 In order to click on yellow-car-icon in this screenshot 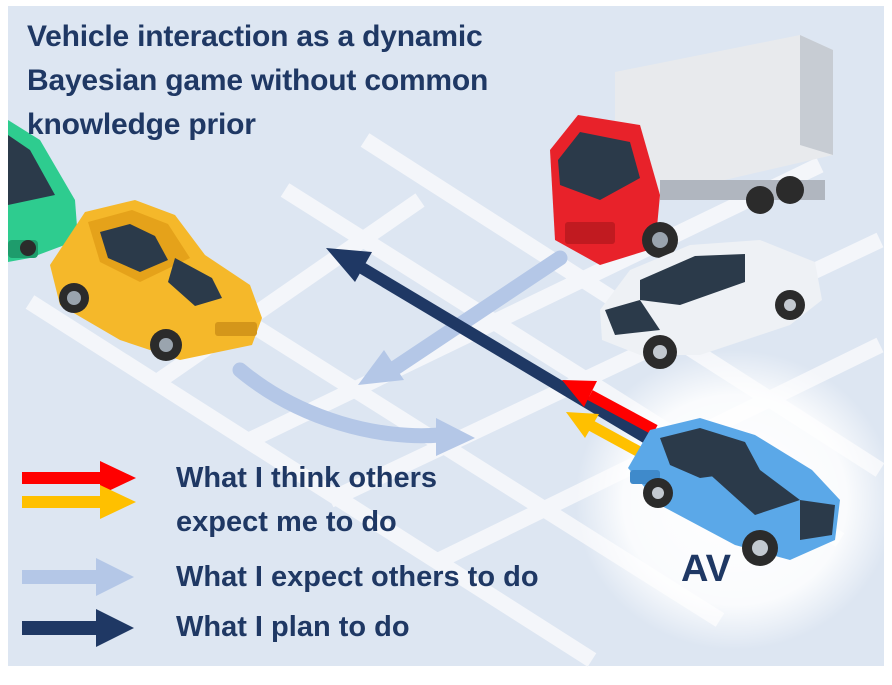, I will do `click(156, 280)`.